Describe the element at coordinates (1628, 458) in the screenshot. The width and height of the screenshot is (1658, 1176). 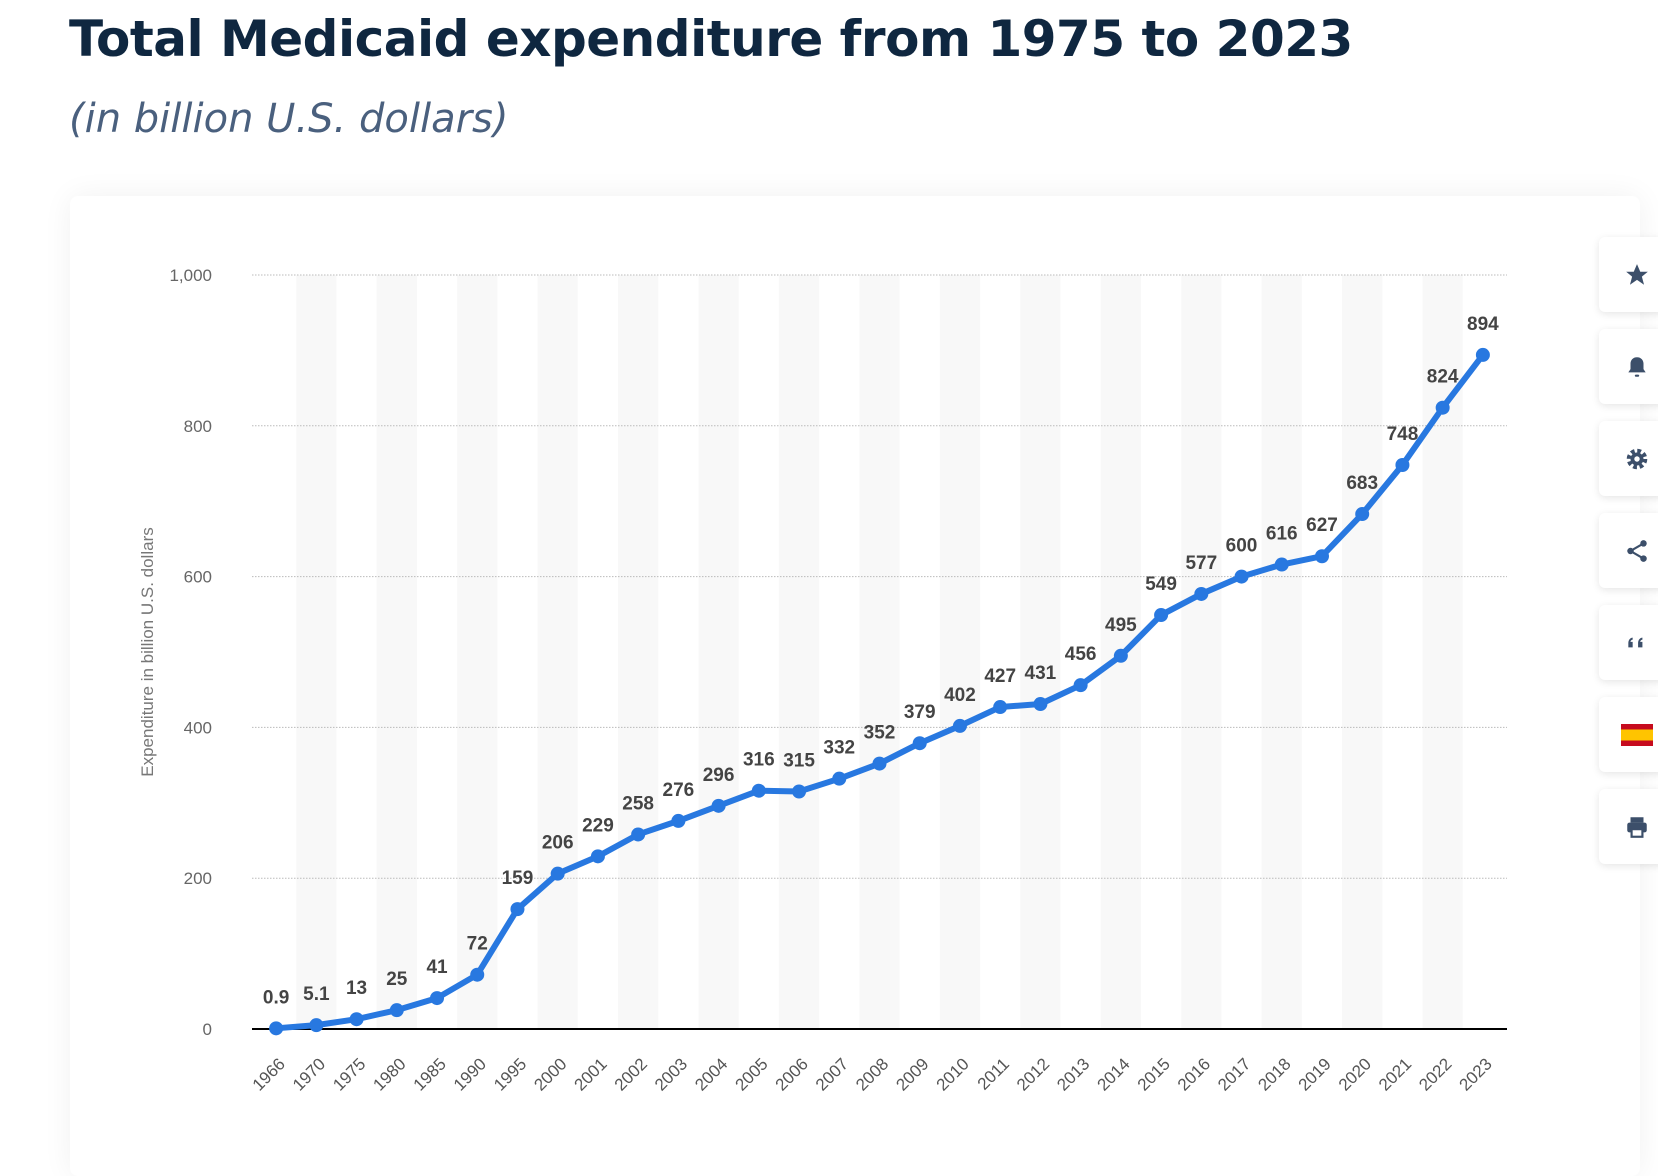
I see `settings-button` at that location.